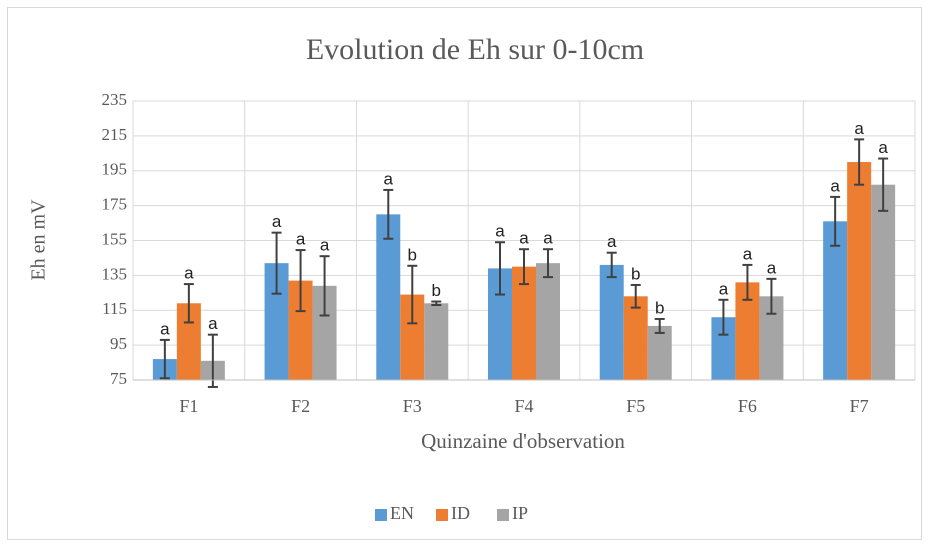 Image resolution: width=930 pixels, height=548 pixels. What do you see at coordinates (115, 169) in the screenshot?
I see `y-tick-label: 195` at bounding box center [115, 169].